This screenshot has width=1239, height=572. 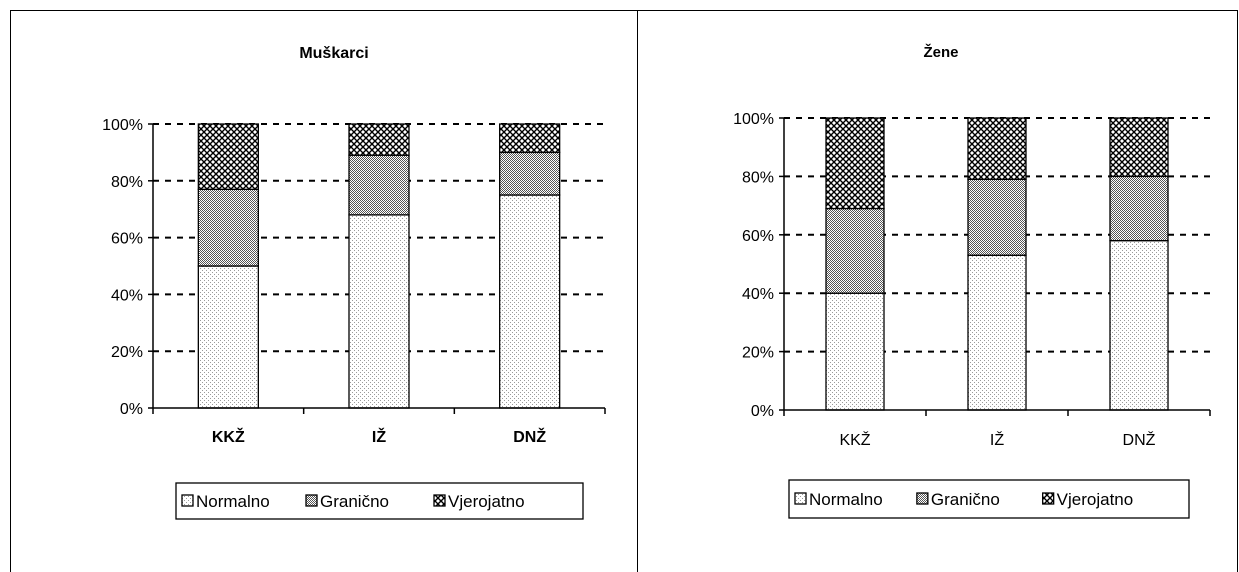 What do you see at coordinates (333, 53) in the screenshot?
I see `chart-title: Muškarci` at bounding box center [333, 53].